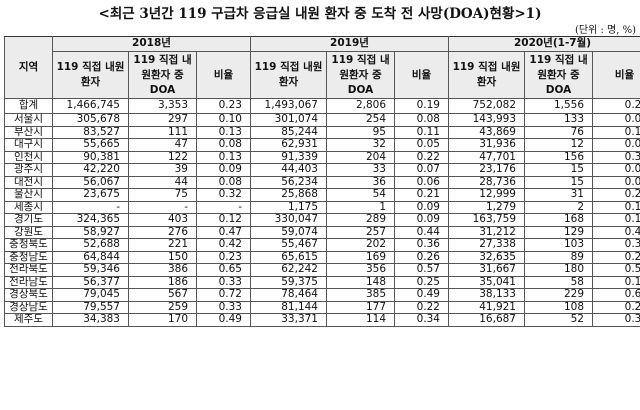 The height and width of the screenshot is (410, 640). Describe the element at coordinates (486, 120) in the screenshot. I see `value-cell: 143,993` at that location.